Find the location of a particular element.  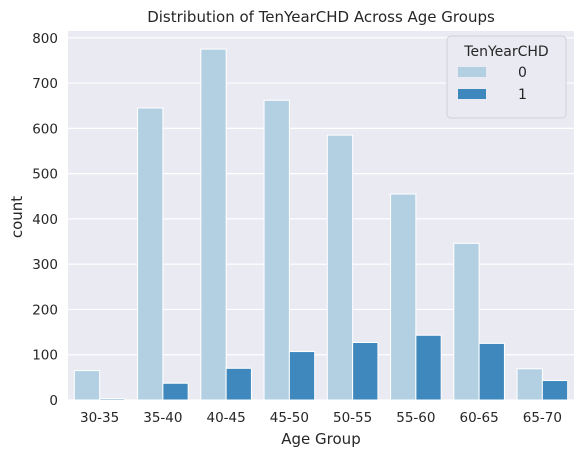

y-tick-label: 500 is located at coordinates (45, 175).